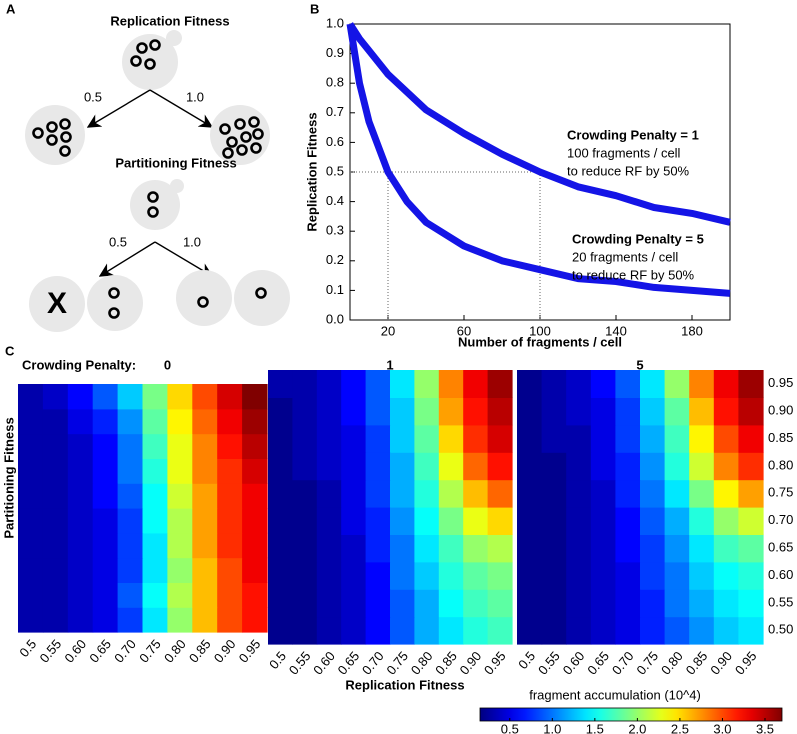 This screenshot has height=734, width=797. What do you see at coordinates (540, 341) in the screenshot?
I see `x-axis-label: Number of fragments / cell` at bounding box center [540, 341].